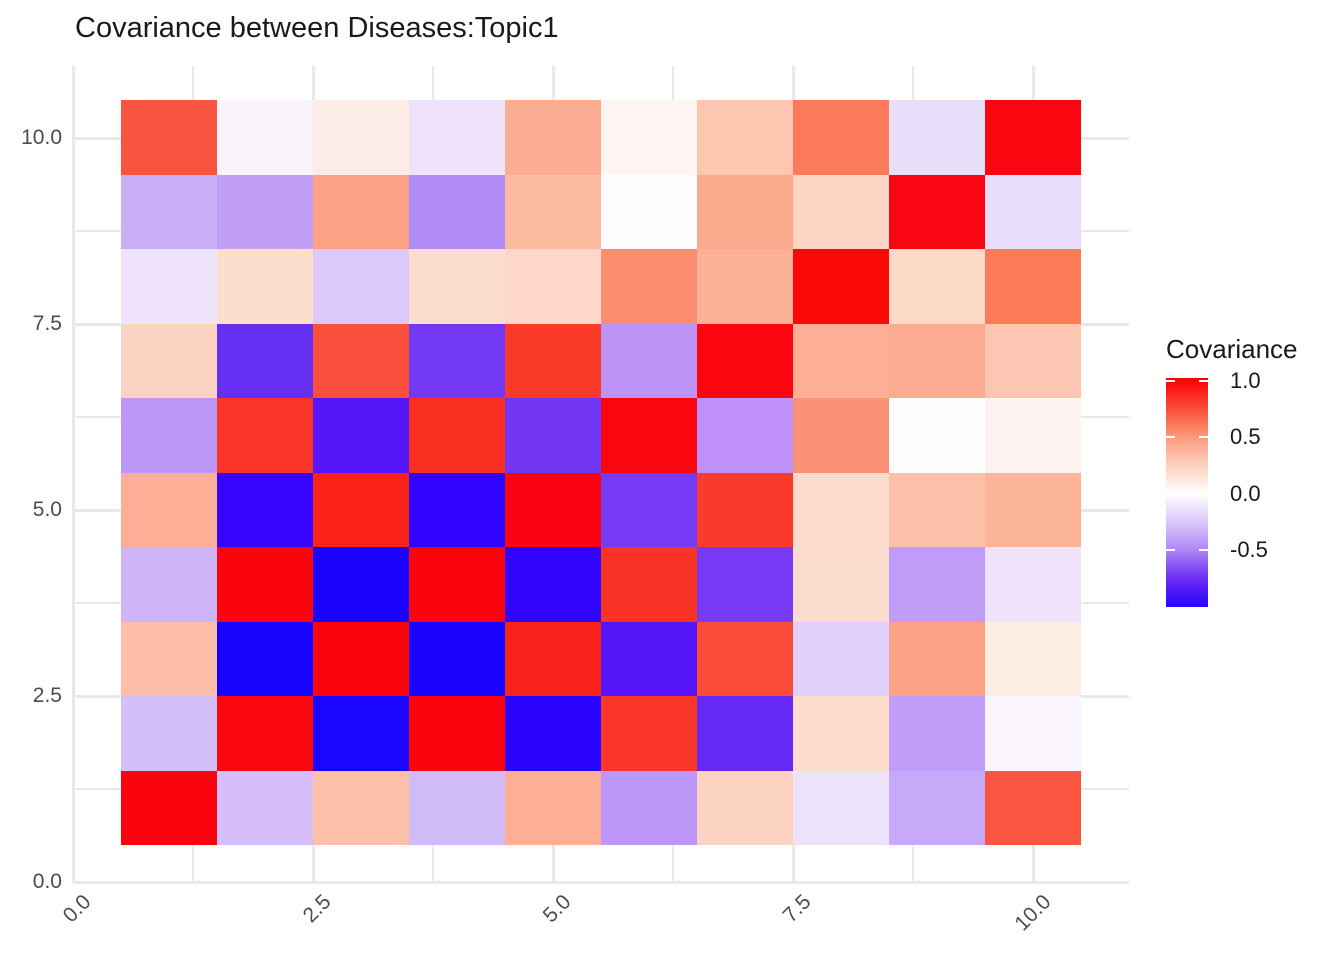  Describe the element at coordinates (47, 509) in the screenshot. I see `y-tick-label: 5.0` at that location.